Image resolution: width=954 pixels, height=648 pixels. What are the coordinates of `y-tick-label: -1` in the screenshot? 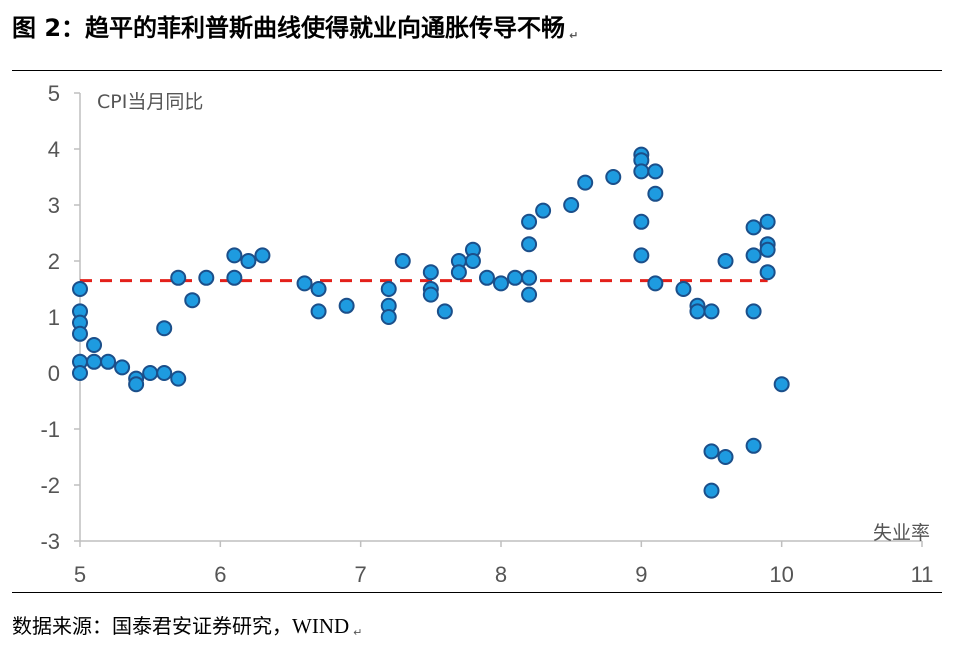 It's located at (50, 429).